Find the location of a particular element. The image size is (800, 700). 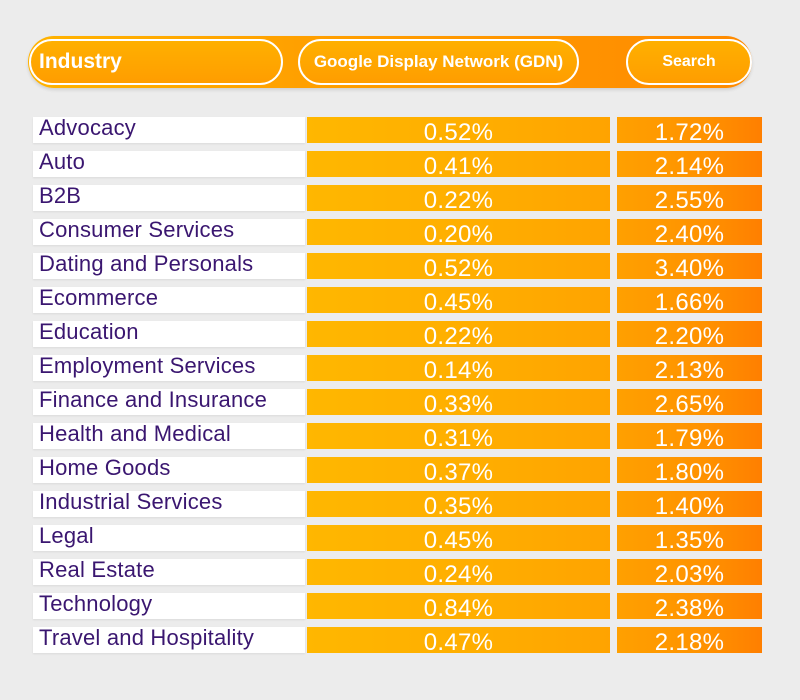

search-cell: 1.72% is located at coordinates (689, 131).